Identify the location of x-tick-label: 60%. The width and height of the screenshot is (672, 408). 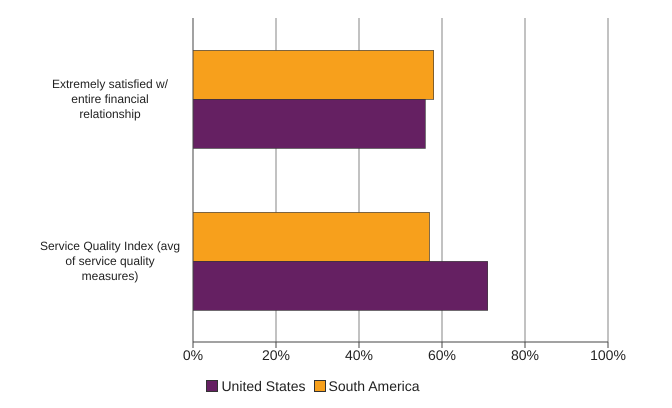
(442, 354).